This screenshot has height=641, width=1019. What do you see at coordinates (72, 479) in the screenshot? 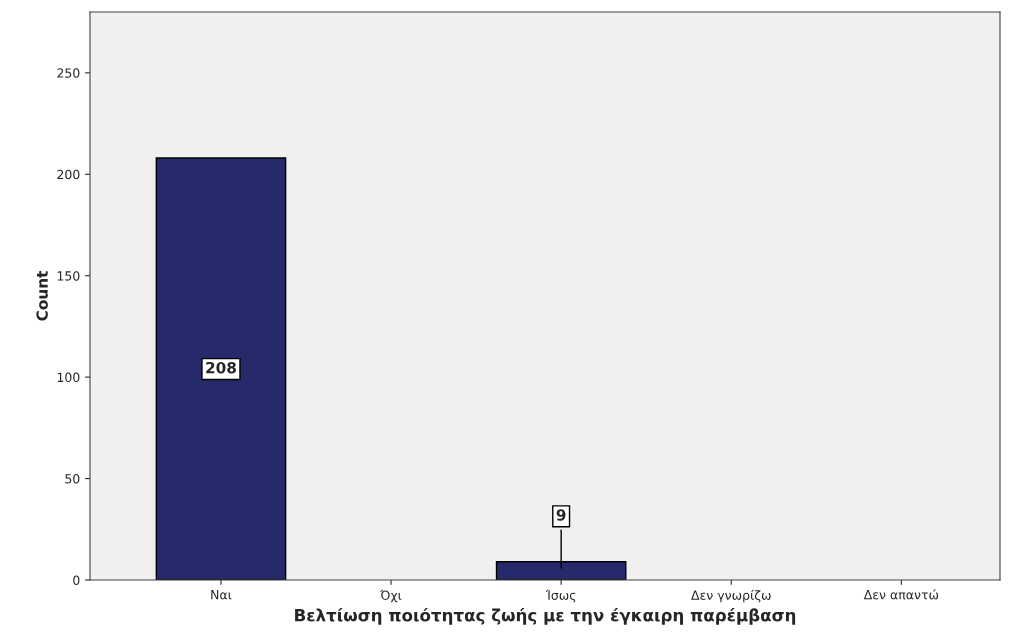
I see `y-tick-label: 50` at bounding box center [72, 479].